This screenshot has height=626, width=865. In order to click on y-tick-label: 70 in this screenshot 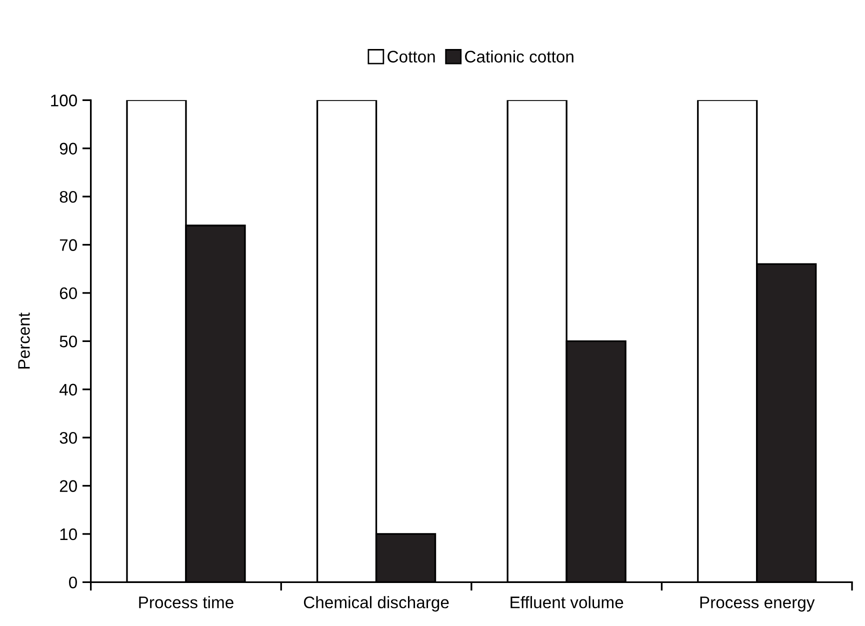, I will do `click(68, 245)`.